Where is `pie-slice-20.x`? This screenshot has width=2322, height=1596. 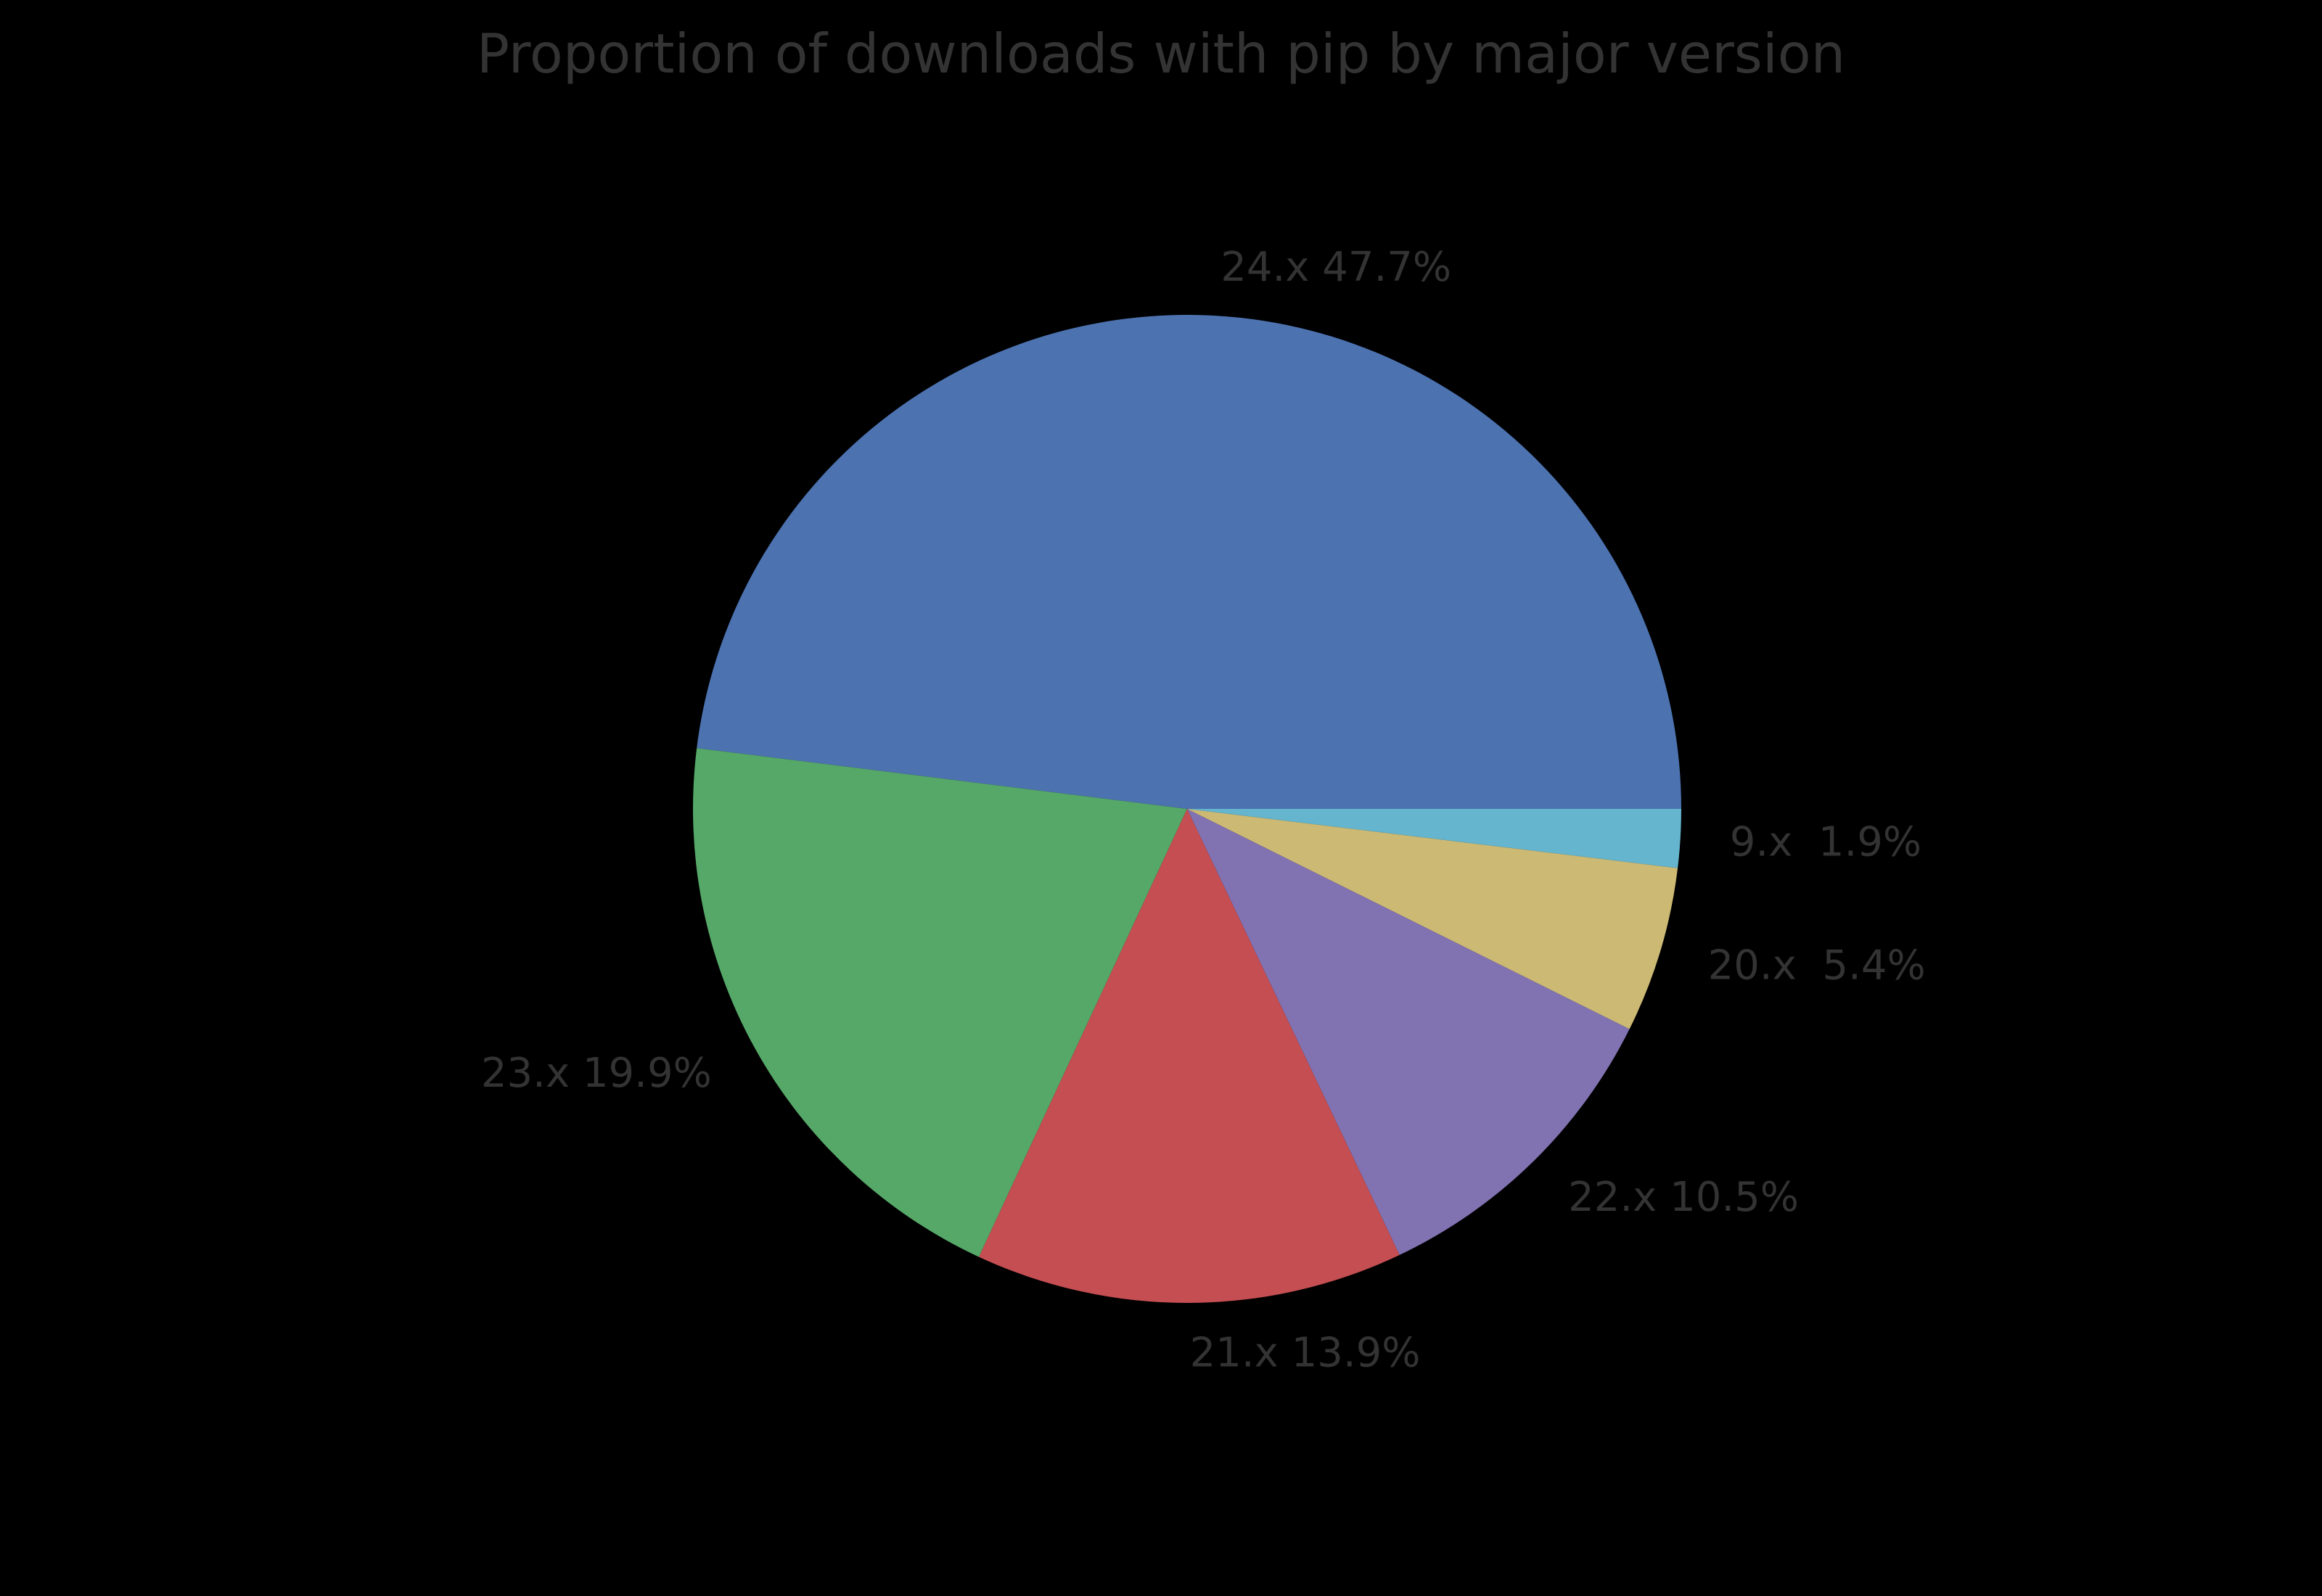 pie-slice-20.x is located at coordinates (1432, 919).